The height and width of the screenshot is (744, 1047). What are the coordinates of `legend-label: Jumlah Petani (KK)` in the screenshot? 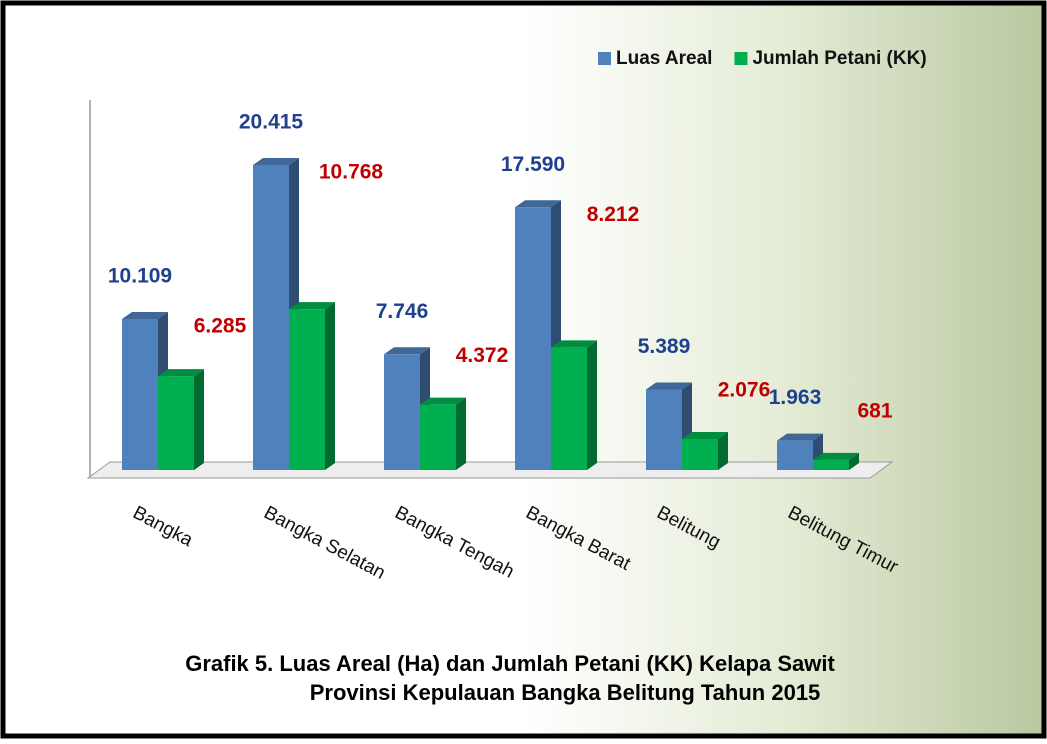 It's located at (839, 58).